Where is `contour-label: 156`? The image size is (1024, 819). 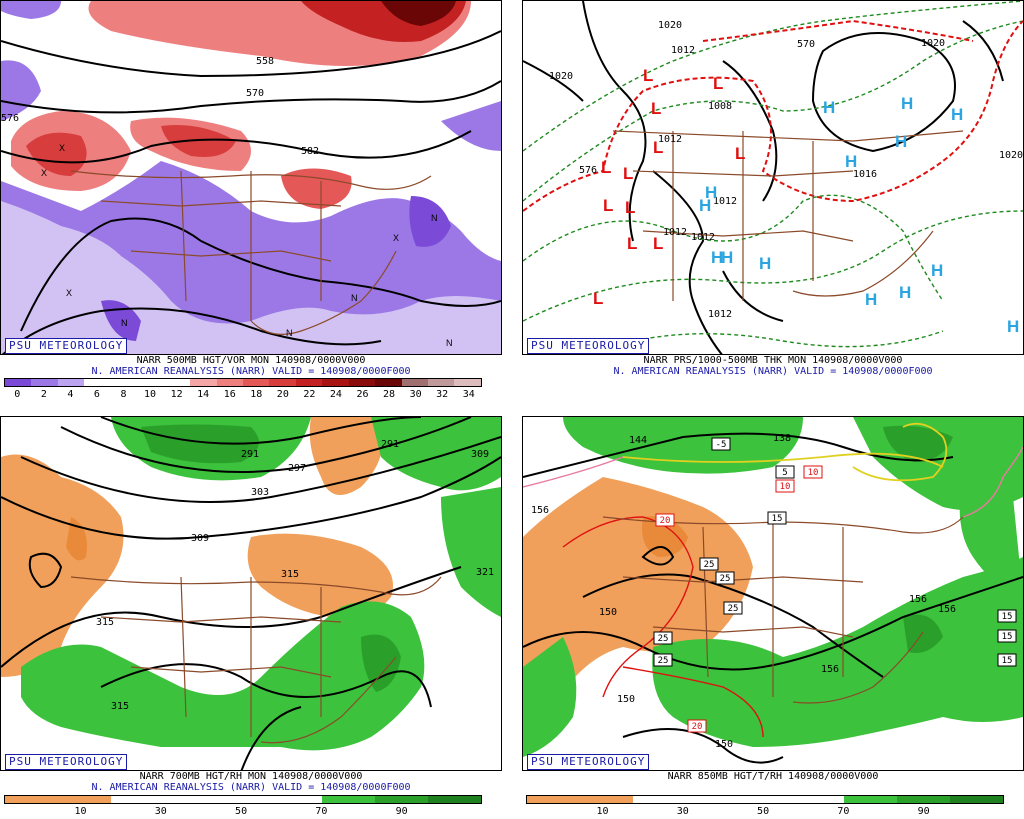
contour-label: 156 is located at coordinates (918, 599).